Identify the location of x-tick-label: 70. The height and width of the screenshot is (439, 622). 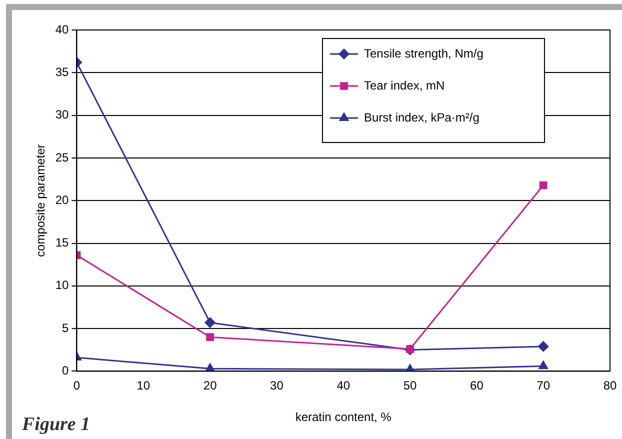
(543, 385).